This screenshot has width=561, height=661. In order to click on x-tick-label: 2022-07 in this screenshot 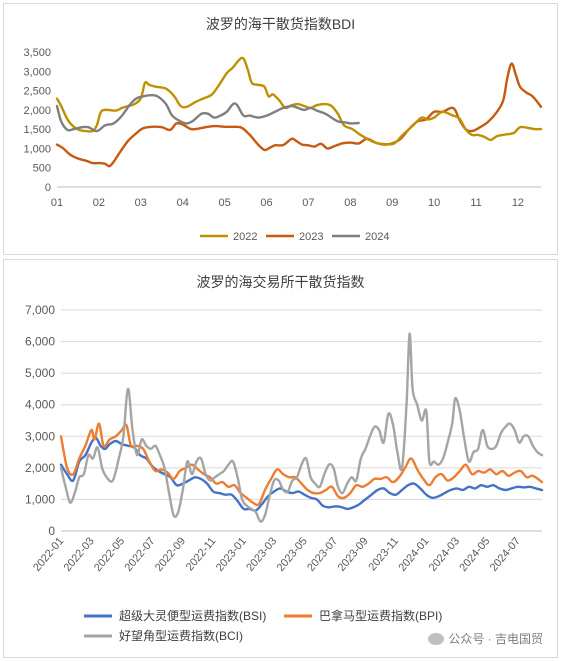, I will do `click(139, 554)`.